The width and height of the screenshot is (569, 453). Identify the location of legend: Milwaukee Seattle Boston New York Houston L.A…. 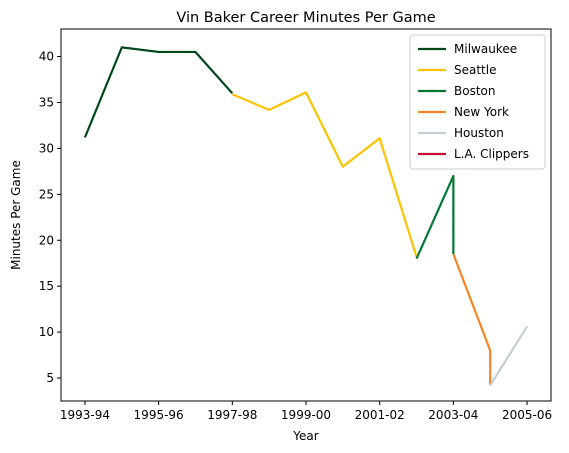
(477, 102).